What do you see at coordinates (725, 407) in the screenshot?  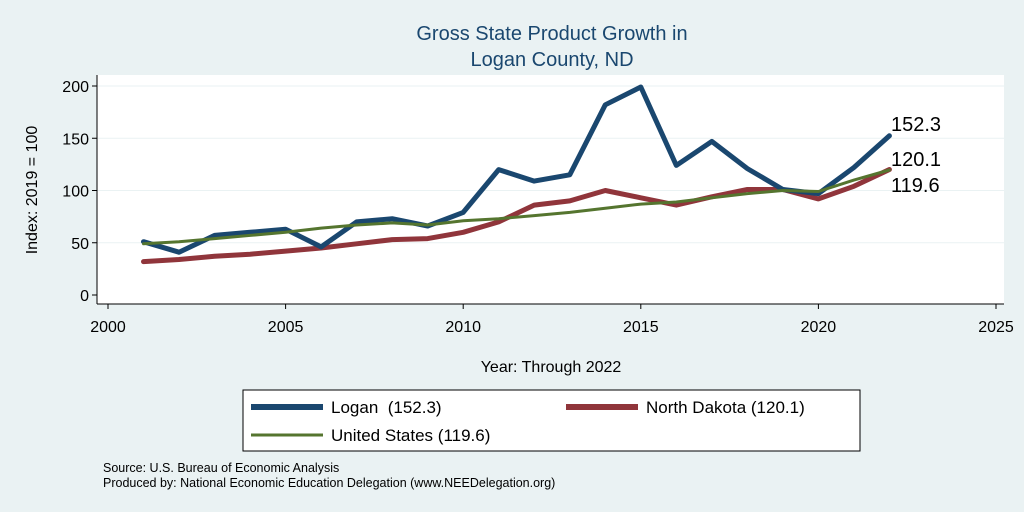 I see `legend-label-north-dakota: North Dakota (120.1)` at bounding box center [725, 407].